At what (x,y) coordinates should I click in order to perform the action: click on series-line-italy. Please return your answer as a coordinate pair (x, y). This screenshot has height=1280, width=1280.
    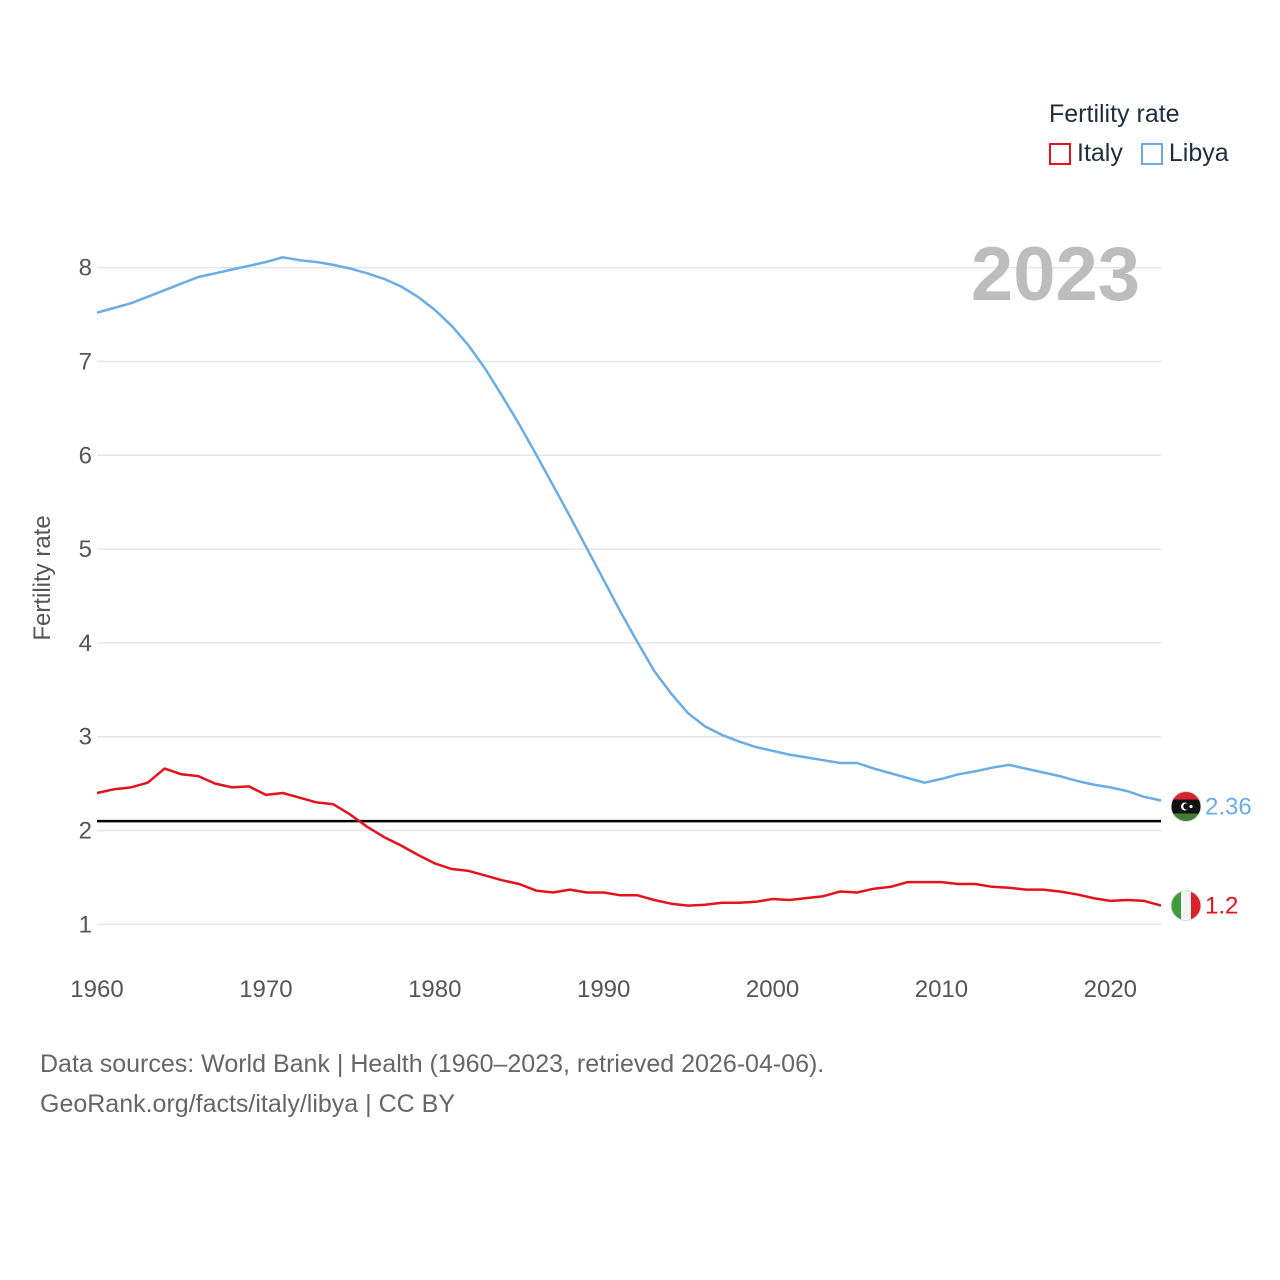
    Looking at the image, I should click on (629, 837).